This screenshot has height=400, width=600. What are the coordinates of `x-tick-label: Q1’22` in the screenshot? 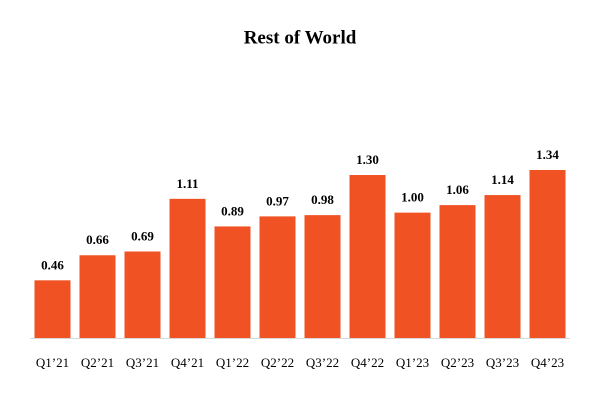 It's located at (232, 362).